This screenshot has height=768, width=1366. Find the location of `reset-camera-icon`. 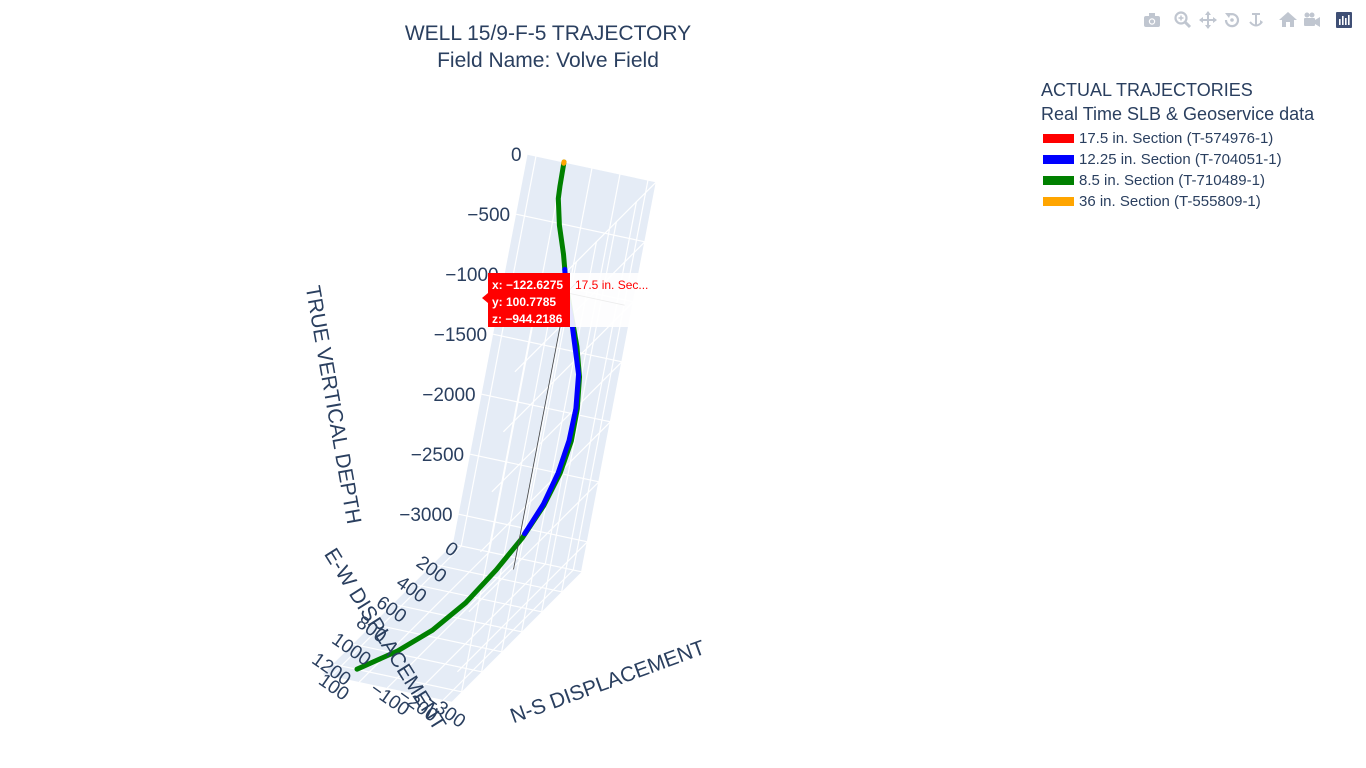

reset-camera-icon is located at coordinates (1288, 20).